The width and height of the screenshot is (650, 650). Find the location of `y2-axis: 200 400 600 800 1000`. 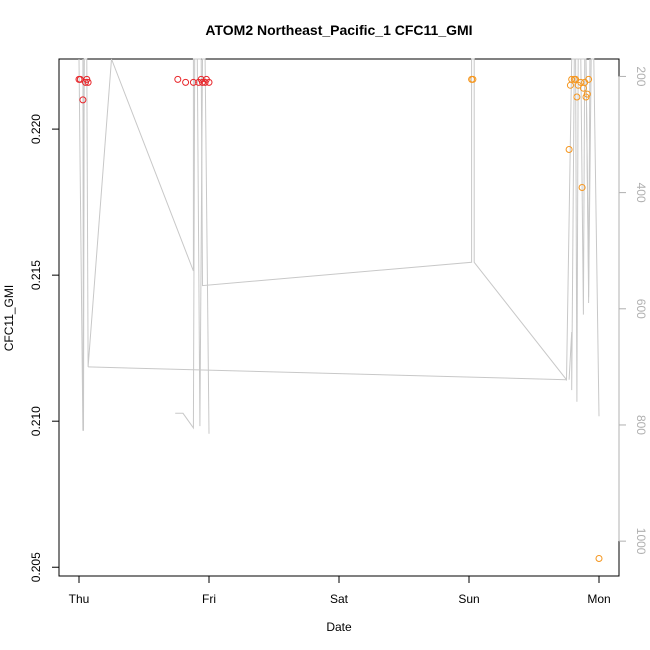

y2-axis: 200 400 600 800 1000 is located at coordinates (633, 310).